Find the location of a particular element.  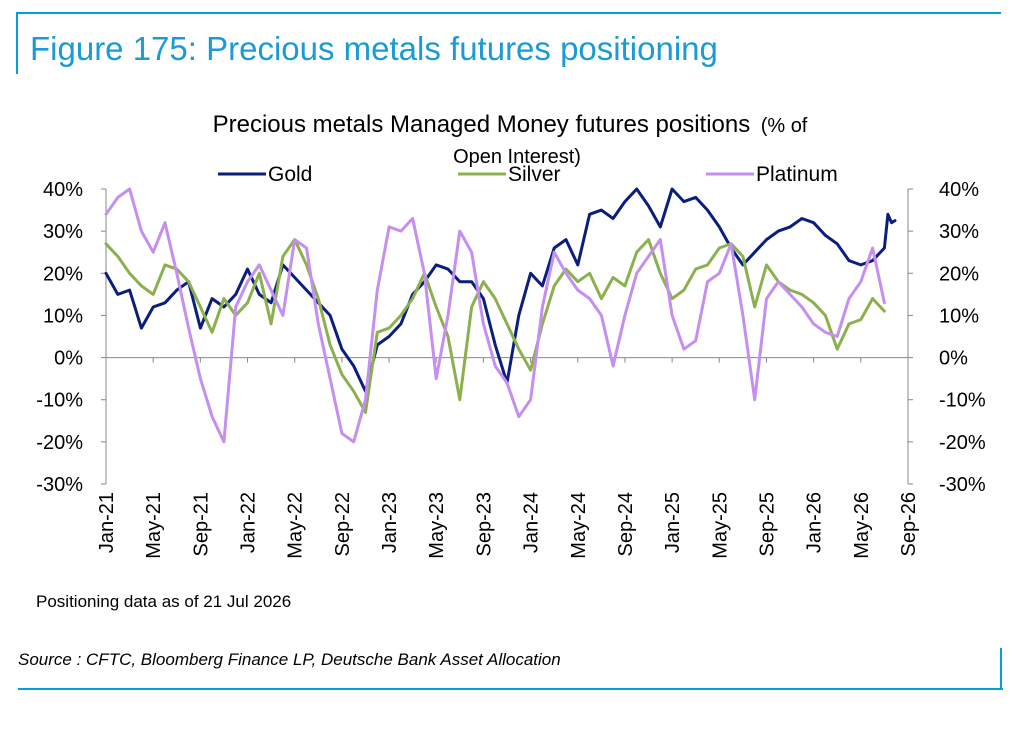

y-tick-label-left: 30% is located at coordinates (63, 232).